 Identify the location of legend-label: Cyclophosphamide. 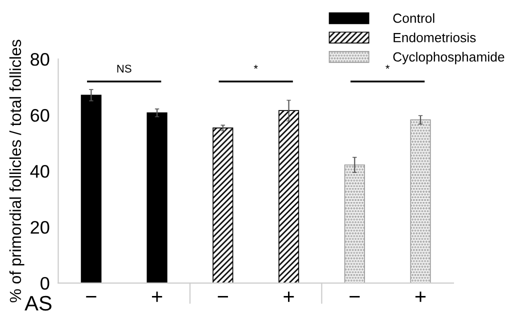
(448, 58).